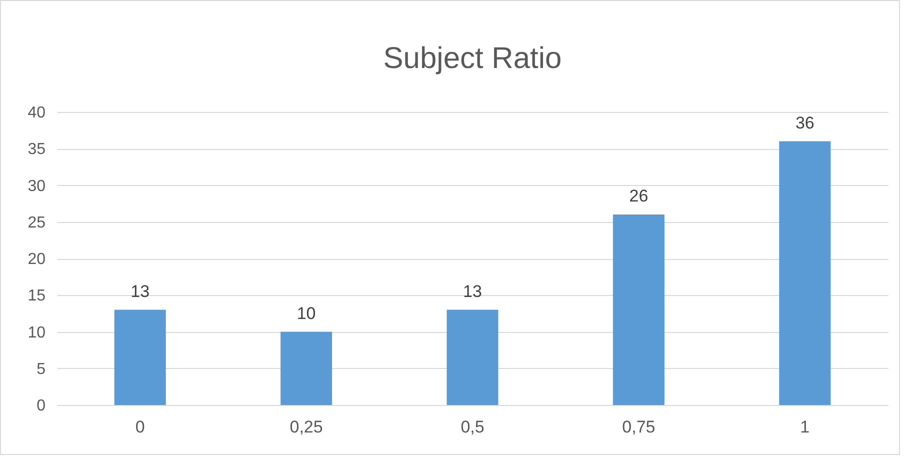 The width and height of the screenshot is (904, 459). Describe the element at coordinates (638, 196) in the screenshot. I see `data-label: 26` at that location.